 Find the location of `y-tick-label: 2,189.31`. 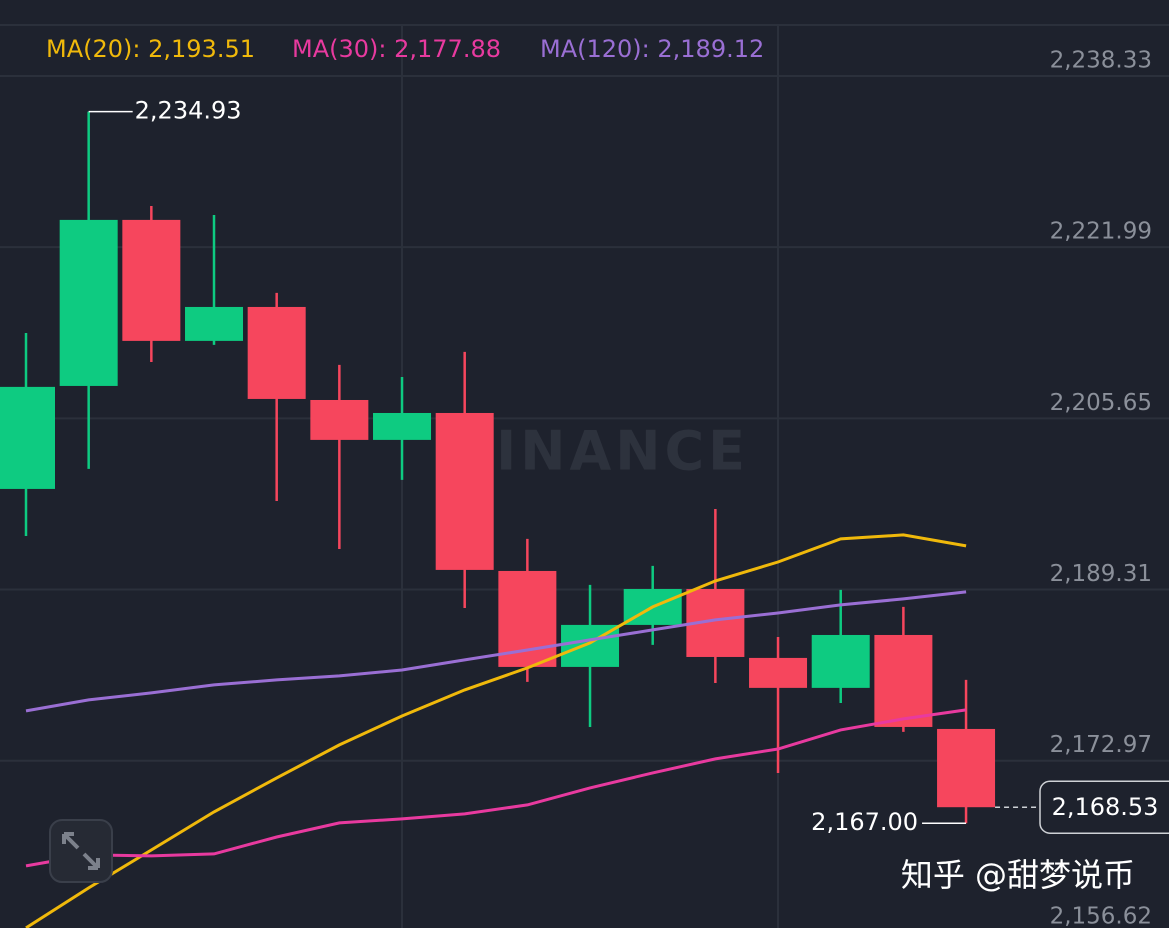

y-tick-label: 2,189.31 is located at coordinates (1101, 574).